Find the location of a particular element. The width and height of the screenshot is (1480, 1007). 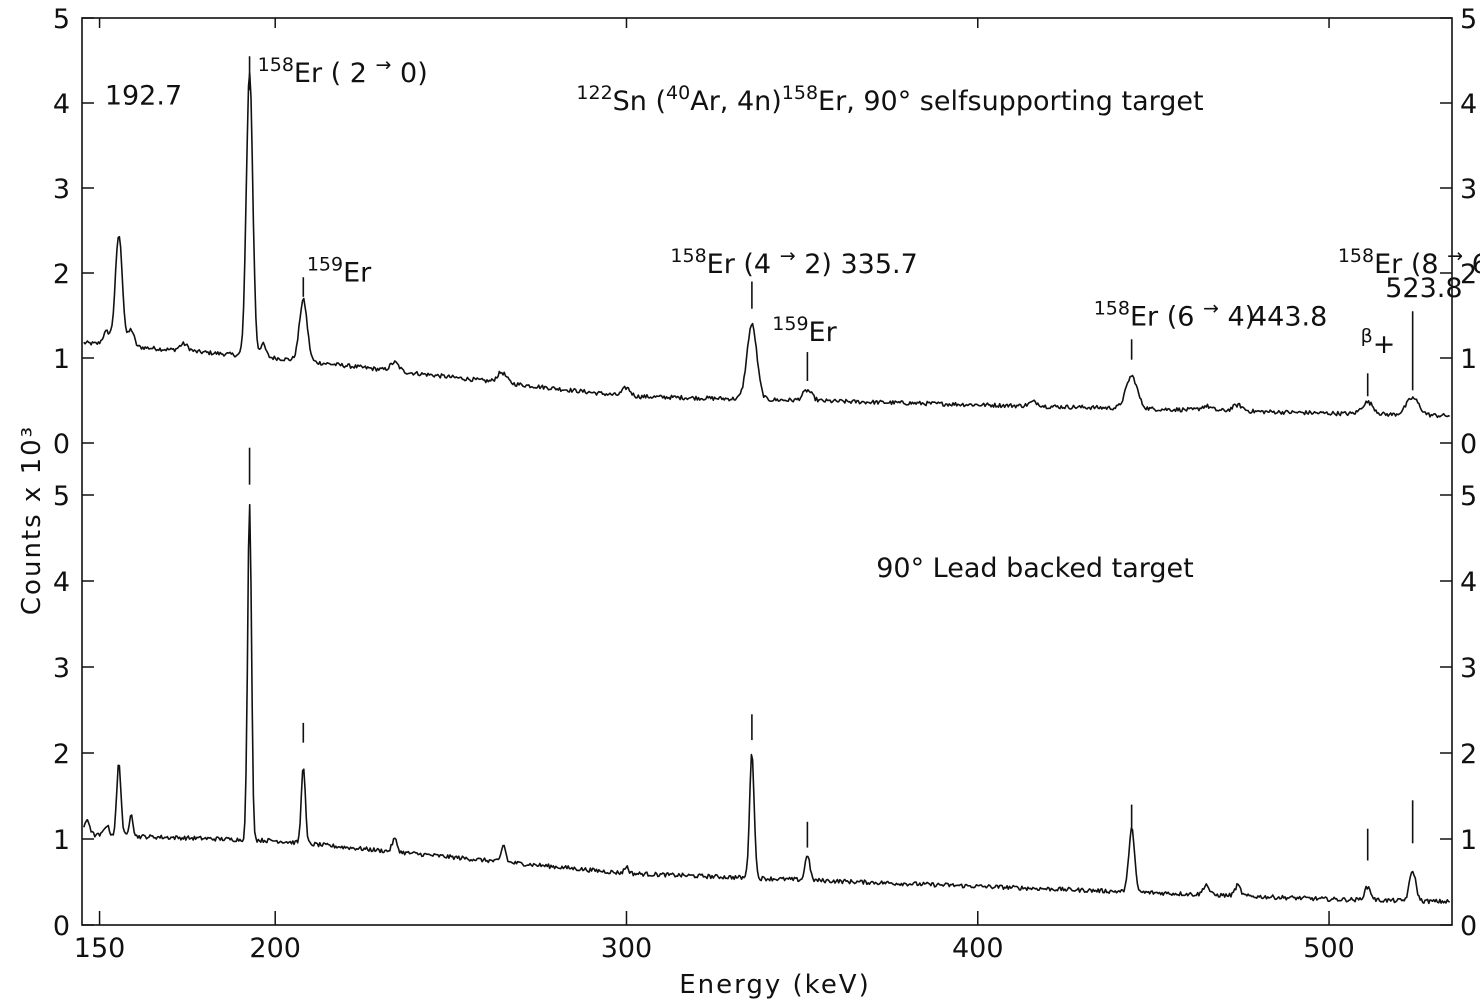

label-text: Er (8 is located at coordinates (1410, 264).